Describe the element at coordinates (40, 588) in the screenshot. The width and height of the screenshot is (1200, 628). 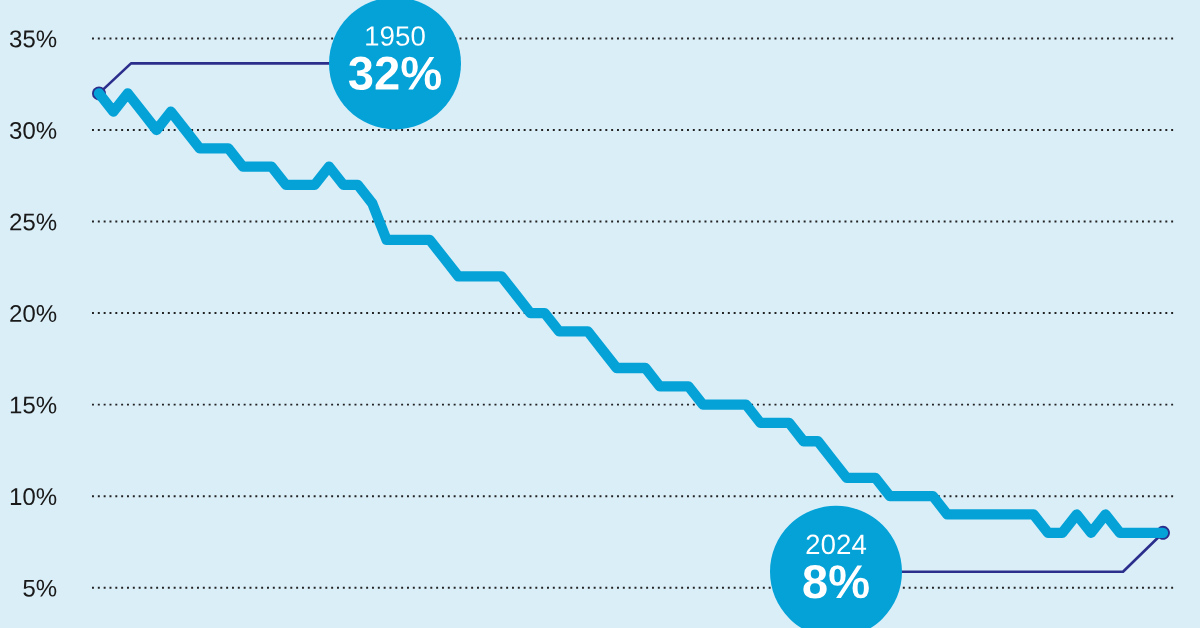
I see `y-tick-label: 5%` at that location.